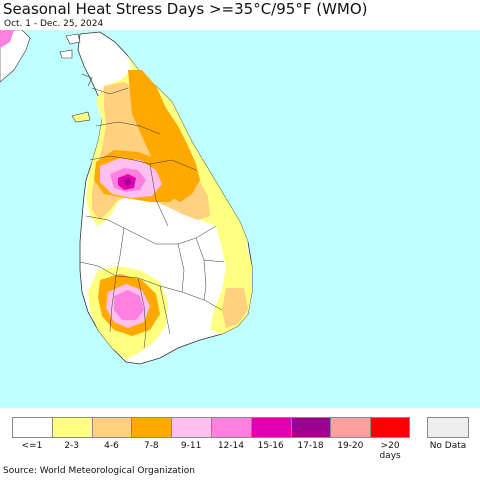 Image resolution: width=480 pixels, height=480 pixels. I want to click on legend-label-7: 17-18, so click(310, 446).